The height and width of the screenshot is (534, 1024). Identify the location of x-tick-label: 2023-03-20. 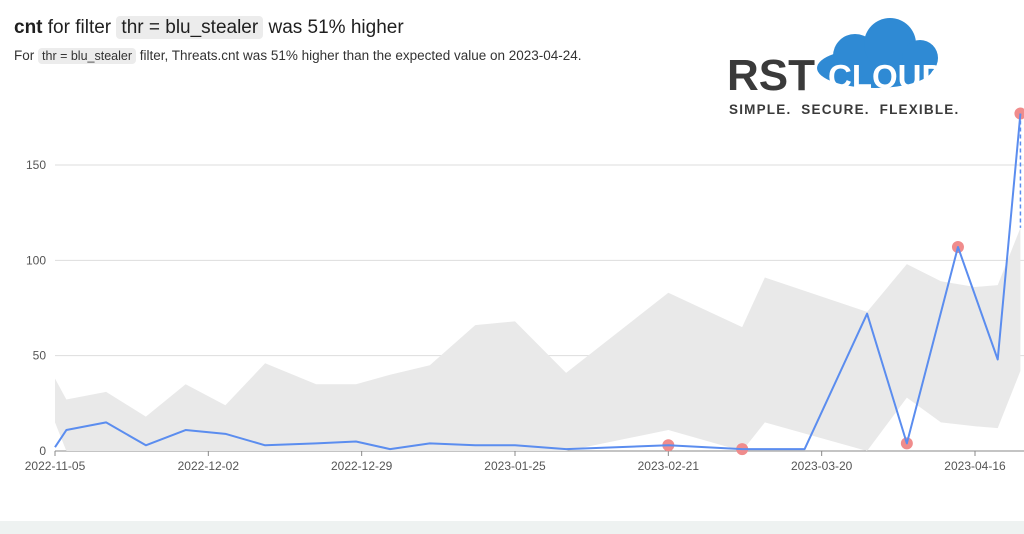
(822, 466).